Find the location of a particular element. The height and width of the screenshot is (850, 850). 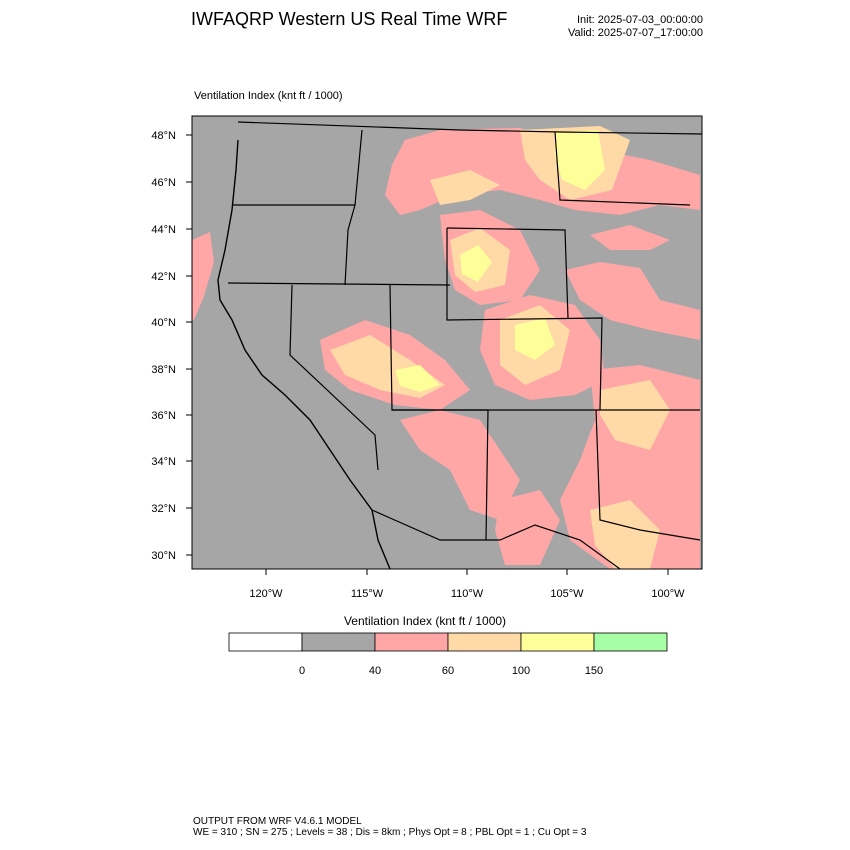

legend-tick-labels: 0 40 60 100 150 is located at coordinates (451, 671).